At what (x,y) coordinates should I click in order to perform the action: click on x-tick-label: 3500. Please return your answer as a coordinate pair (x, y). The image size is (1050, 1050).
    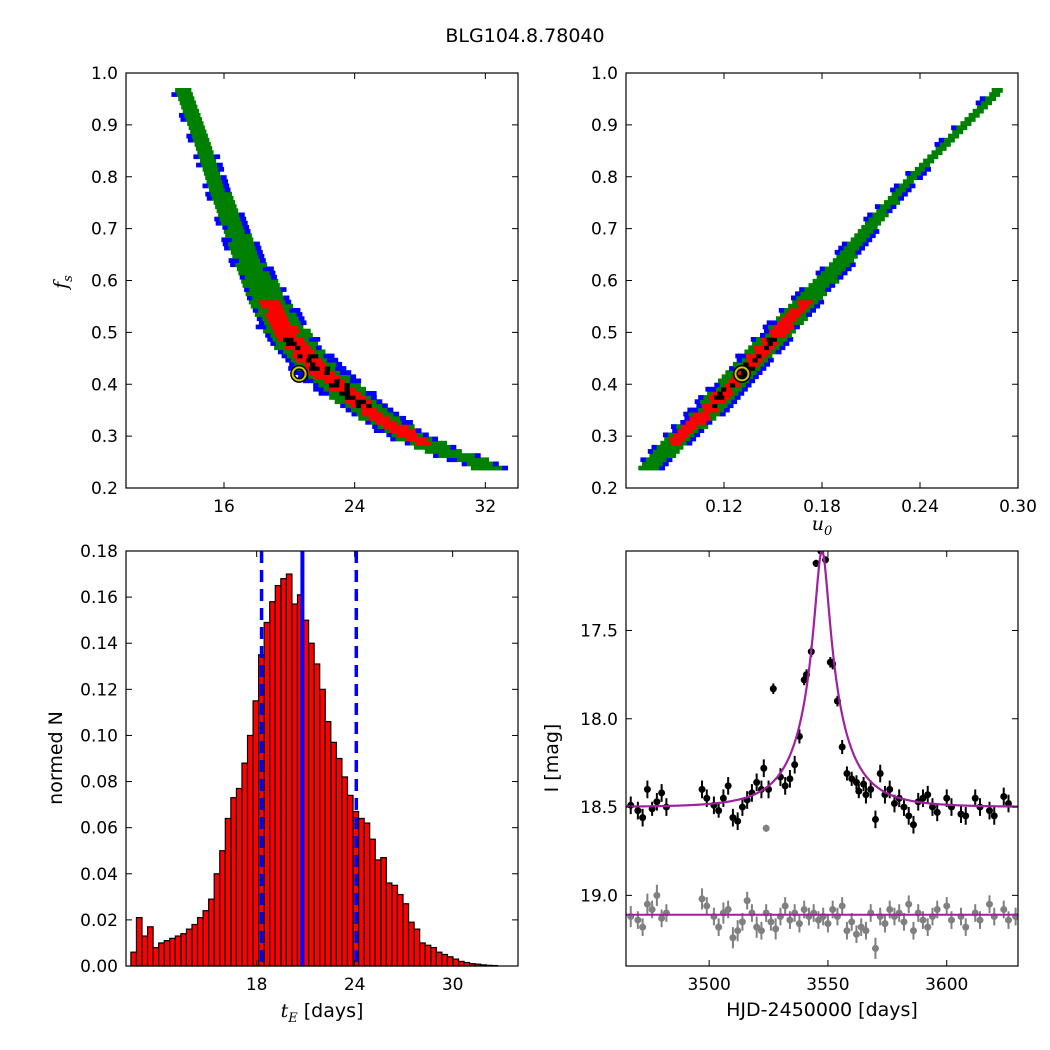
    Looking at the image, I should click on (709, 985).